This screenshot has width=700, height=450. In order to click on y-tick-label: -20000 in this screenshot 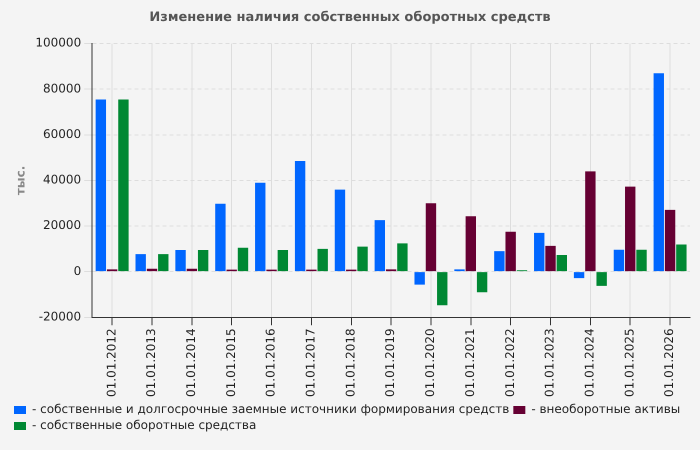, I will do `click(60, 316)`.